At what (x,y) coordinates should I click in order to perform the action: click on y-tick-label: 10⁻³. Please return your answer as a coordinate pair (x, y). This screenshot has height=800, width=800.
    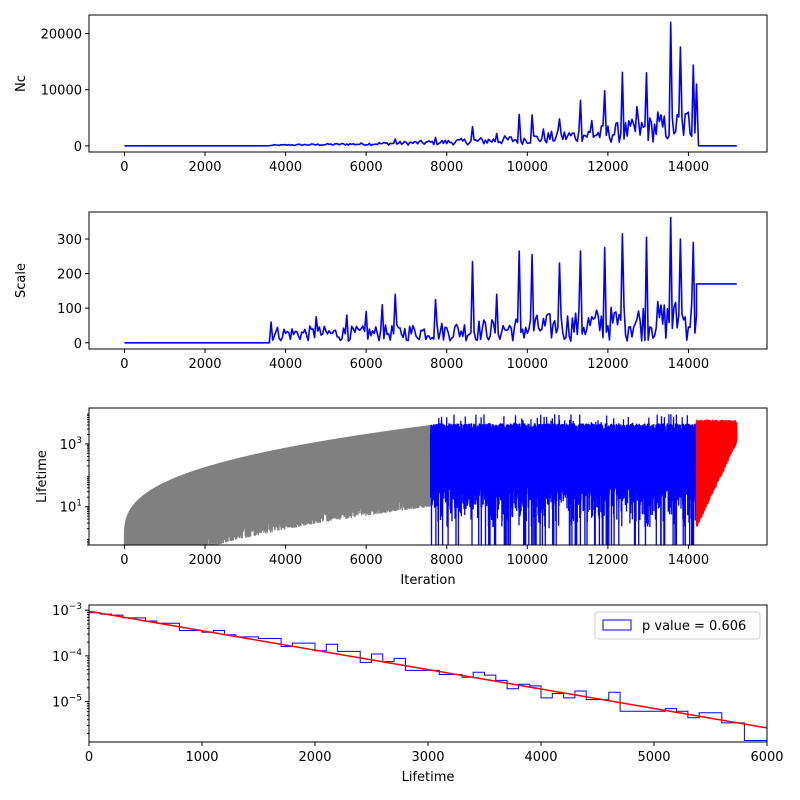
    Looking at the image, I should click on (67, 610).